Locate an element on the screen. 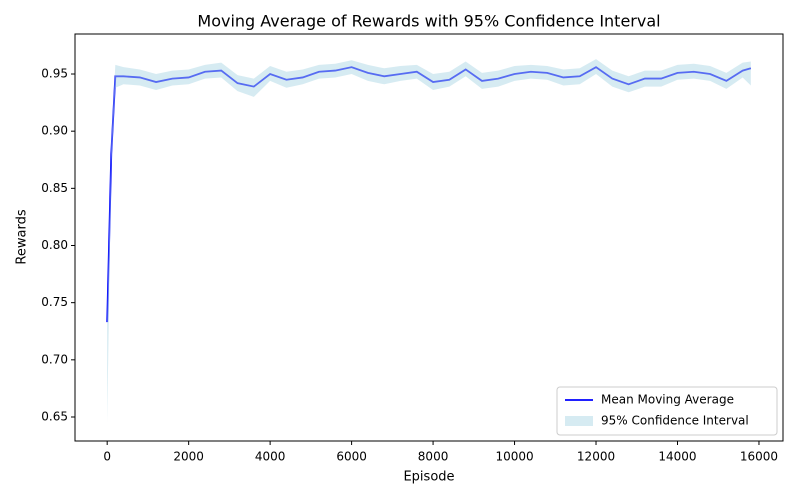 Image resolution: width=800 pixels, height=500 pixels. x-tick-label: 4000 is located at coordinates (270, 457).